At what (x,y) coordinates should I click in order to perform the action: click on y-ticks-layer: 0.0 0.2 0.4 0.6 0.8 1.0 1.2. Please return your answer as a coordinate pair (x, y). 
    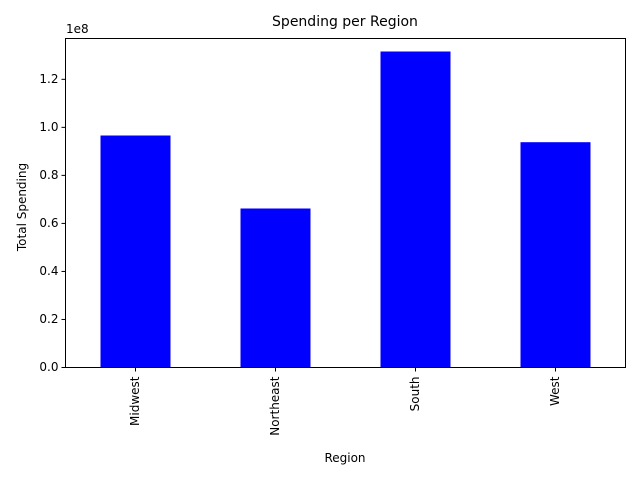
    Looking at the image, I should click on (52, 223).